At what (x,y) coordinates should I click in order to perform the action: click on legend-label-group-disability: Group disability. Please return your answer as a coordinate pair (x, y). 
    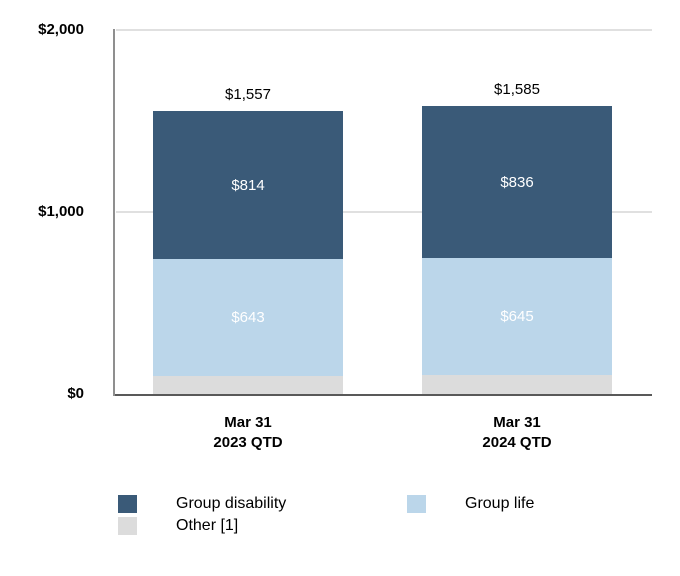
    Looking at the image, I should click on (231, 503).